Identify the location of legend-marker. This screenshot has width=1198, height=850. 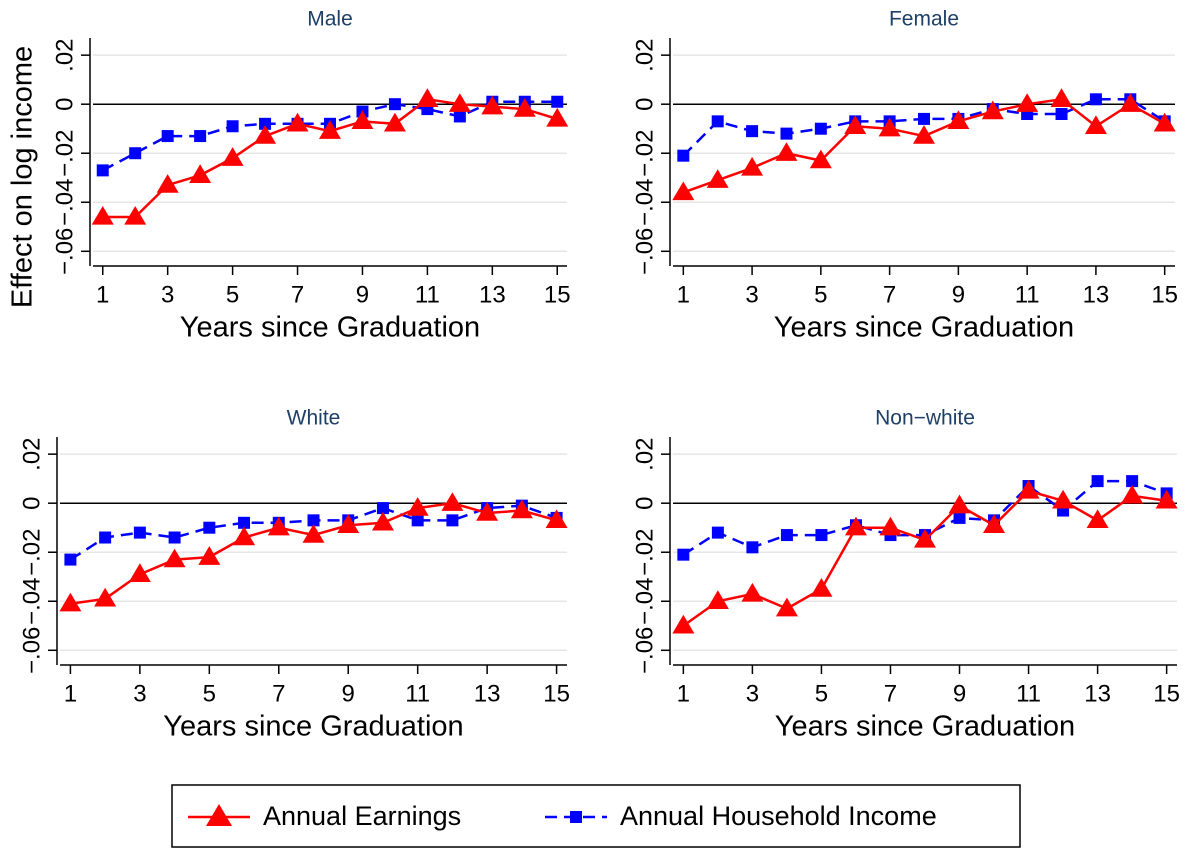
(219, 815).